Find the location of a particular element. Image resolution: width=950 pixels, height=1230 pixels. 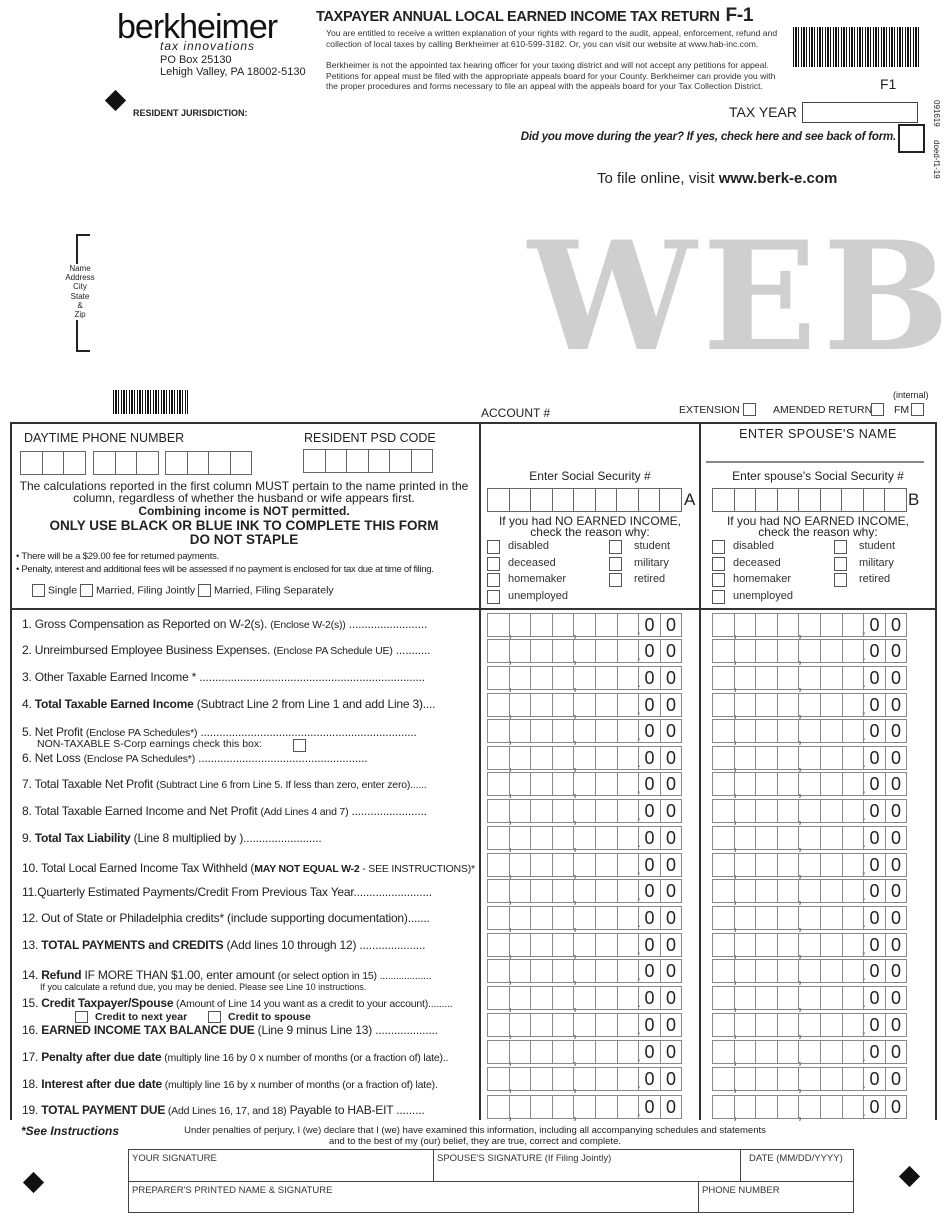

moved-checkbox is located at coordinates (911, 138).